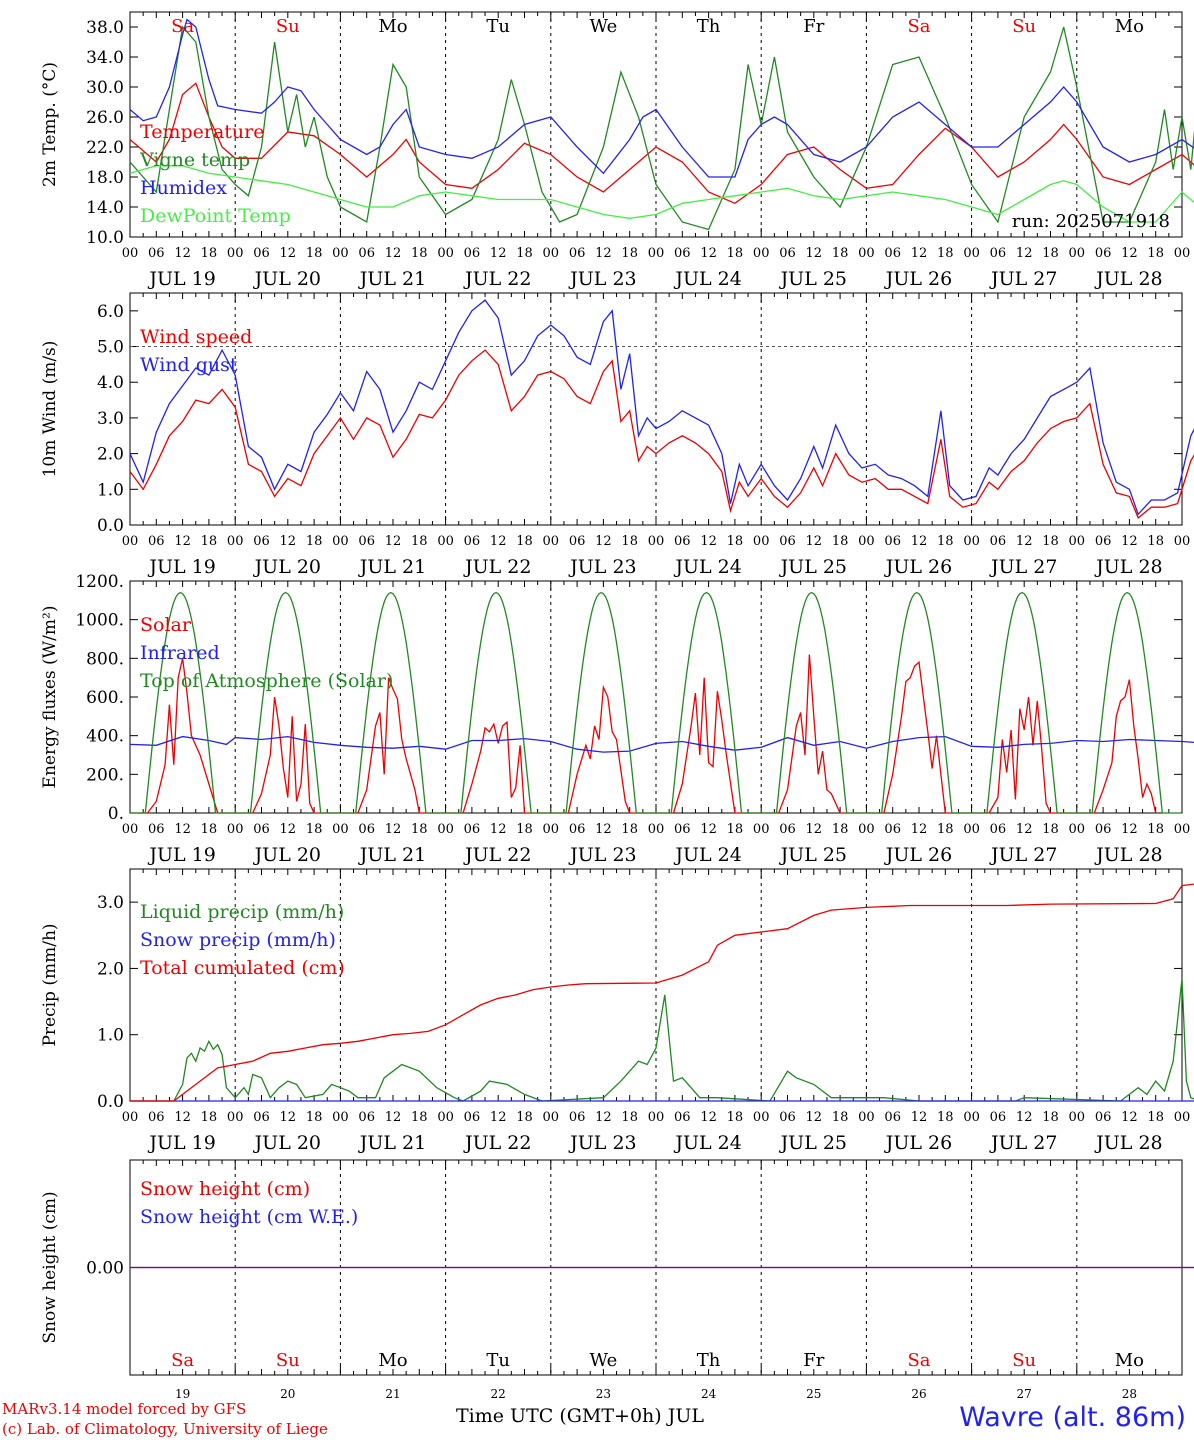 This screenshot has width=1194, height=1444. What do you see at coordinates (110, 969) in the screenshot?
I see `y-tick-label: 2.0` at bounding box center [110, 969].